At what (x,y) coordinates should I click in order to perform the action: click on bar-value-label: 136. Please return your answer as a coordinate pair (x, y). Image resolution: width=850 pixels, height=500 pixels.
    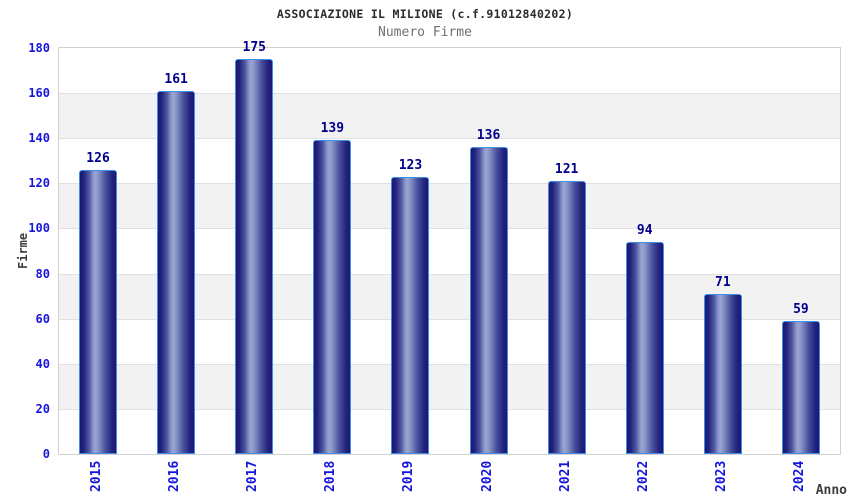
    Looking at the image, I should click on (488, 136).